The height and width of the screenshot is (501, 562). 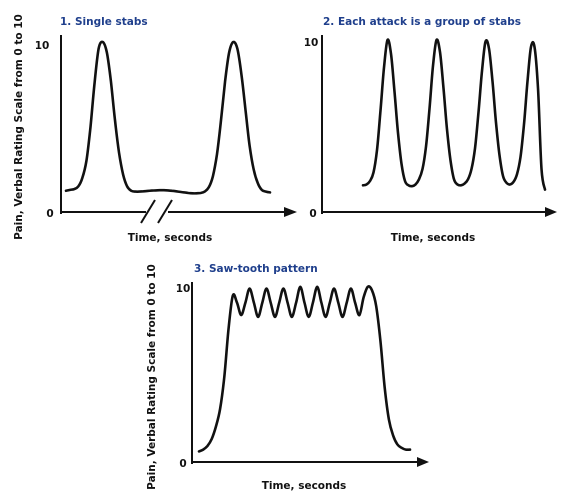 What do you see at coordinates (256, 269) in the screenshot?
I see `chart-title: 3. Saw-tooth pattern` at bounding box center [256, 269].